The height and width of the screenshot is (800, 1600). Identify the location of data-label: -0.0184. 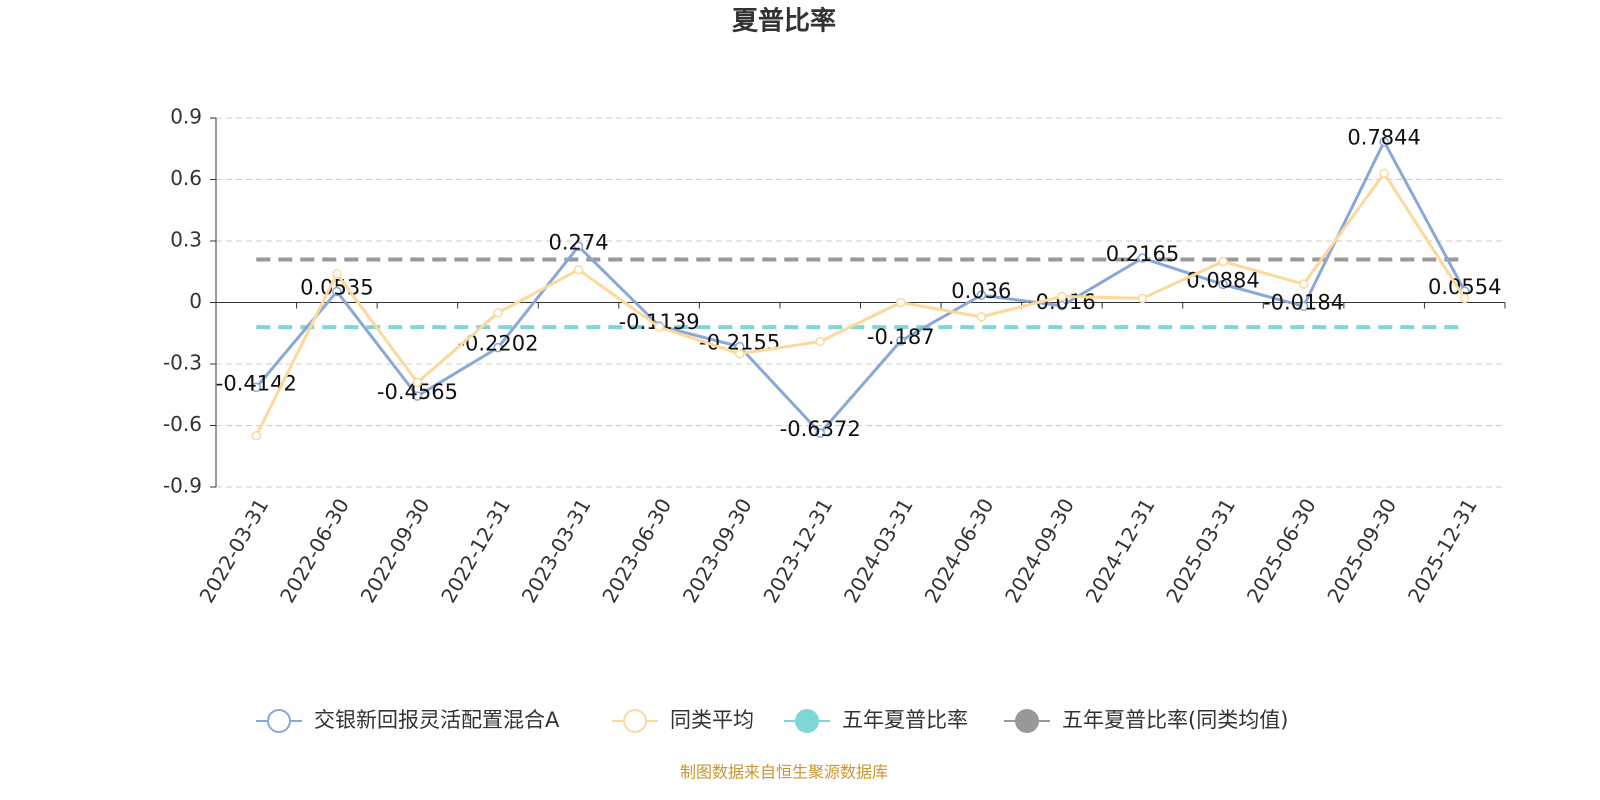
(1303, 302).